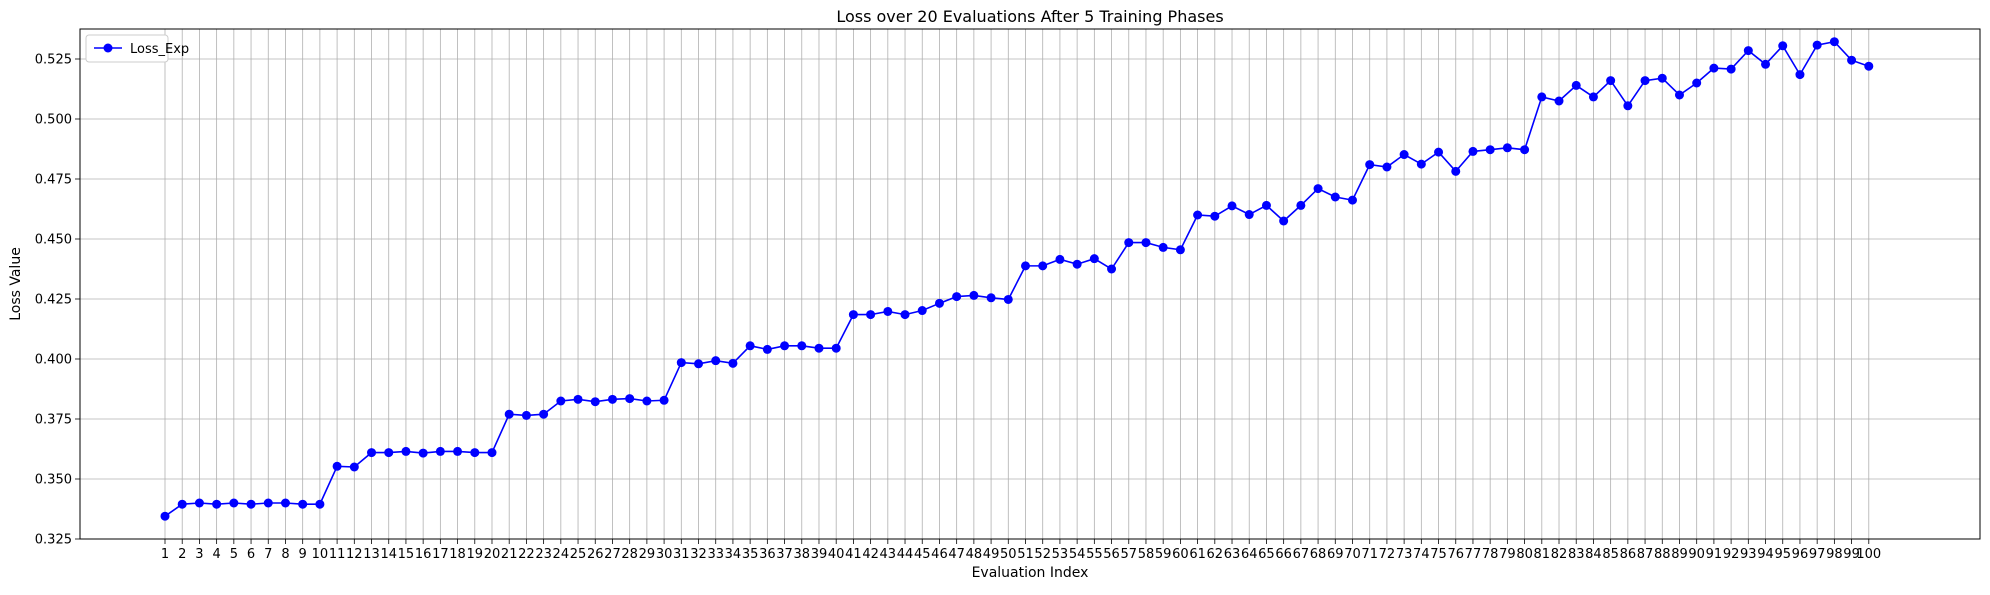 The width and height of the screenshot is (1990, 595). What do you see at coordinates (1404, 554) in the screenshot?
I see `x-tick-label: 73` at bounding box center [1404, 554].